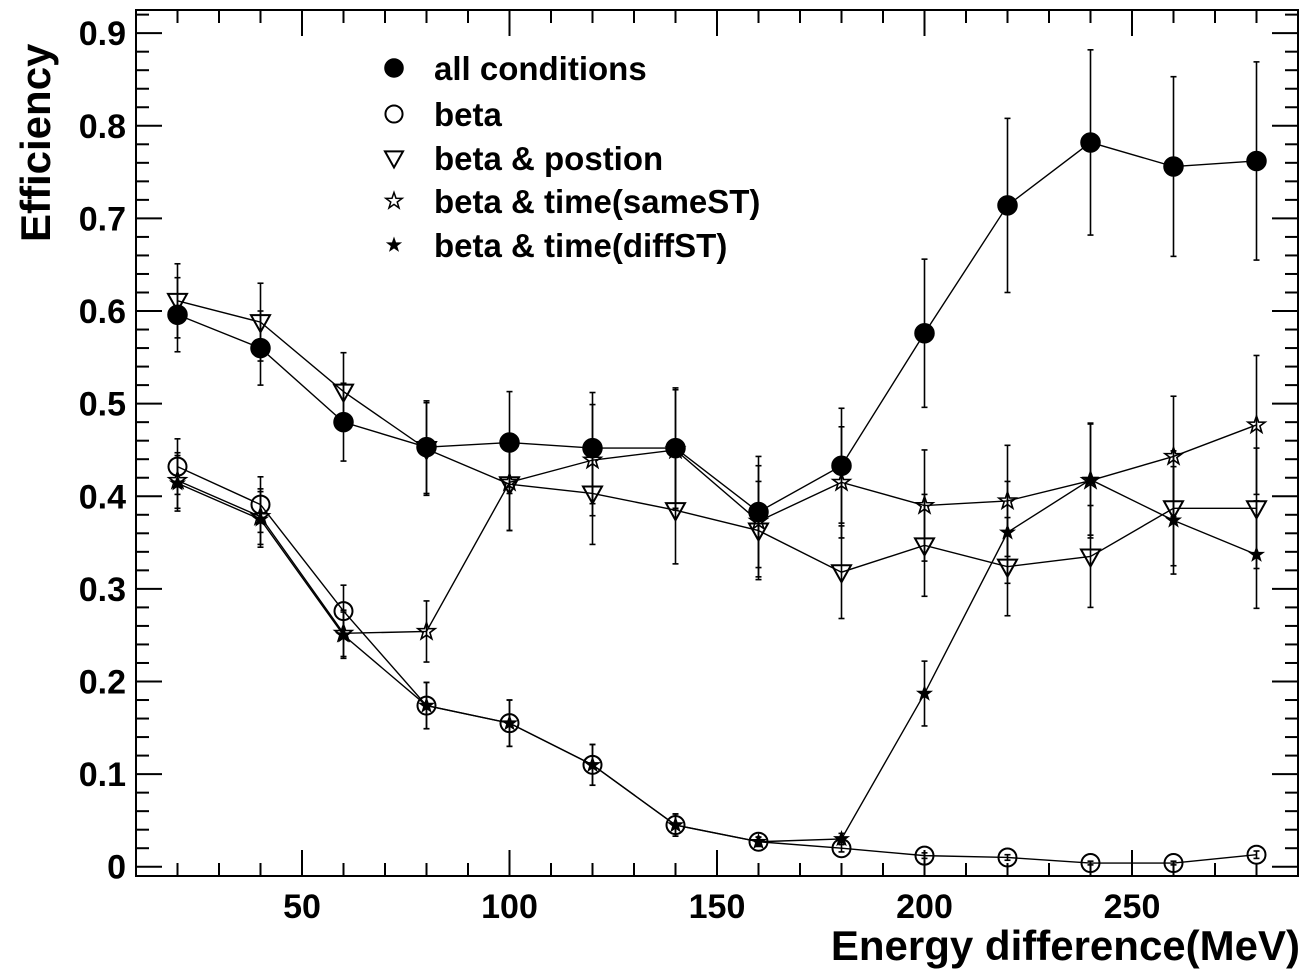 The image size is (1309, 976). What do you see at coordinates (102, 405) in the screenshot?
I see `y-tick-label: 0.5` at bounding box center [102, 405].